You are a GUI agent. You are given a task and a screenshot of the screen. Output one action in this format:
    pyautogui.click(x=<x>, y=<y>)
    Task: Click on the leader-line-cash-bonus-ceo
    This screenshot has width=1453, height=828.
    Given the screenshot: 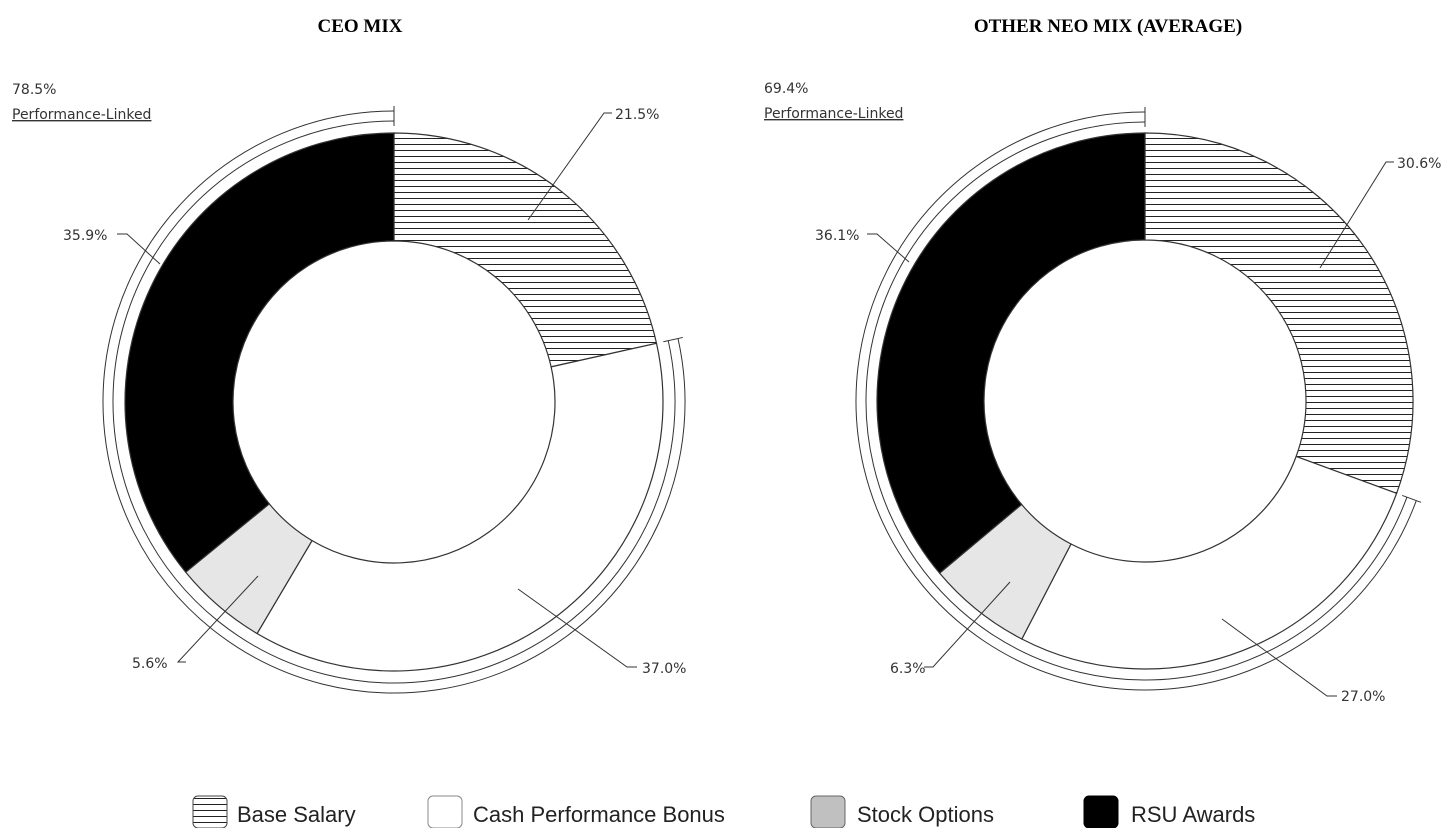 What is the action you would take?
    pyautogui.click(x=577, y=628)
    